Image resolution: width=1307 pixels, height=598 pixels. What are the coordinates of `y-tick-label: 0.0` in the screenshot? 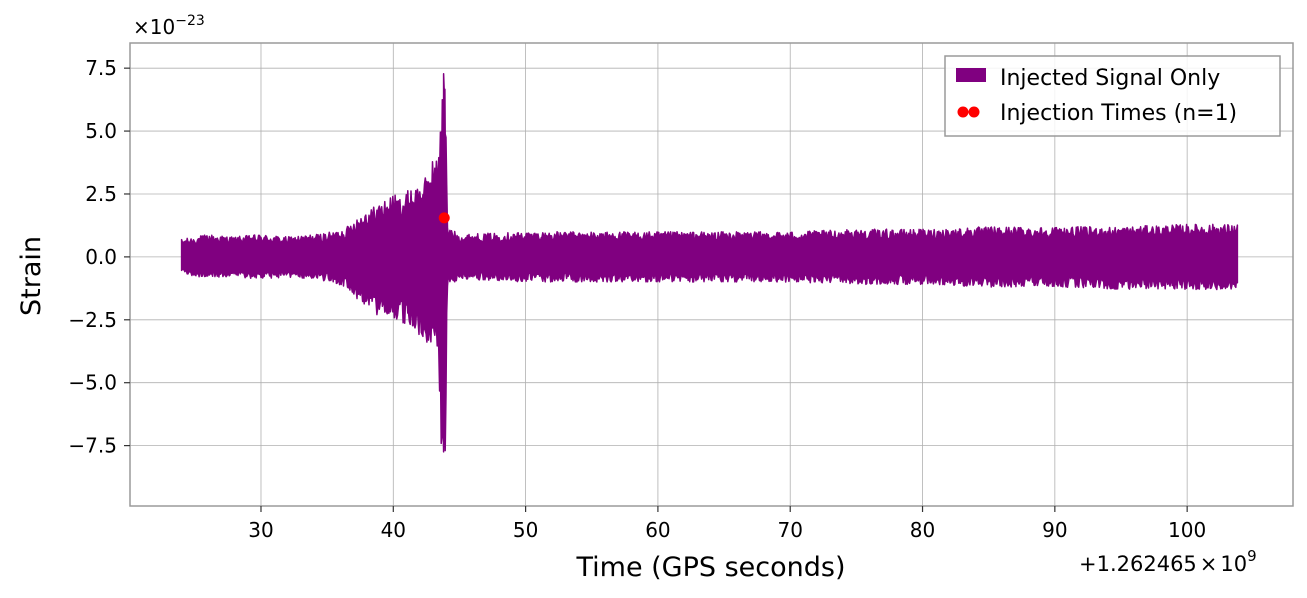 It's located at (101, 257).